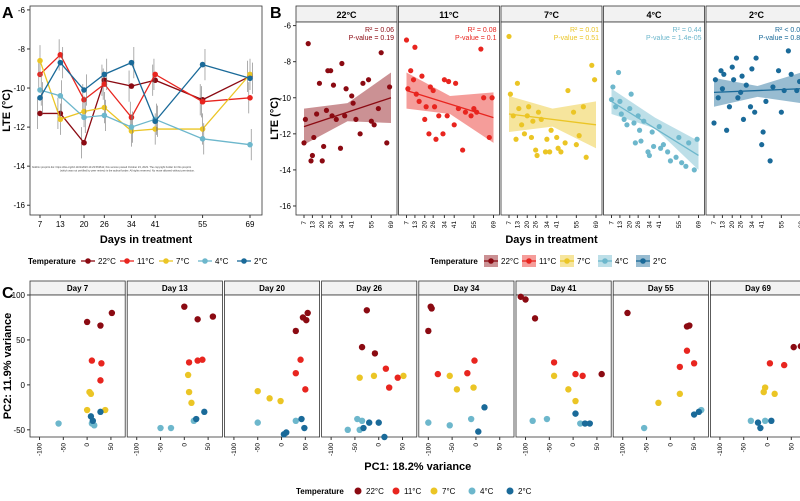  Describe the element at coordinates (732, 225) in the screenshot. I see `x-tick-label-b: 20` at that location.